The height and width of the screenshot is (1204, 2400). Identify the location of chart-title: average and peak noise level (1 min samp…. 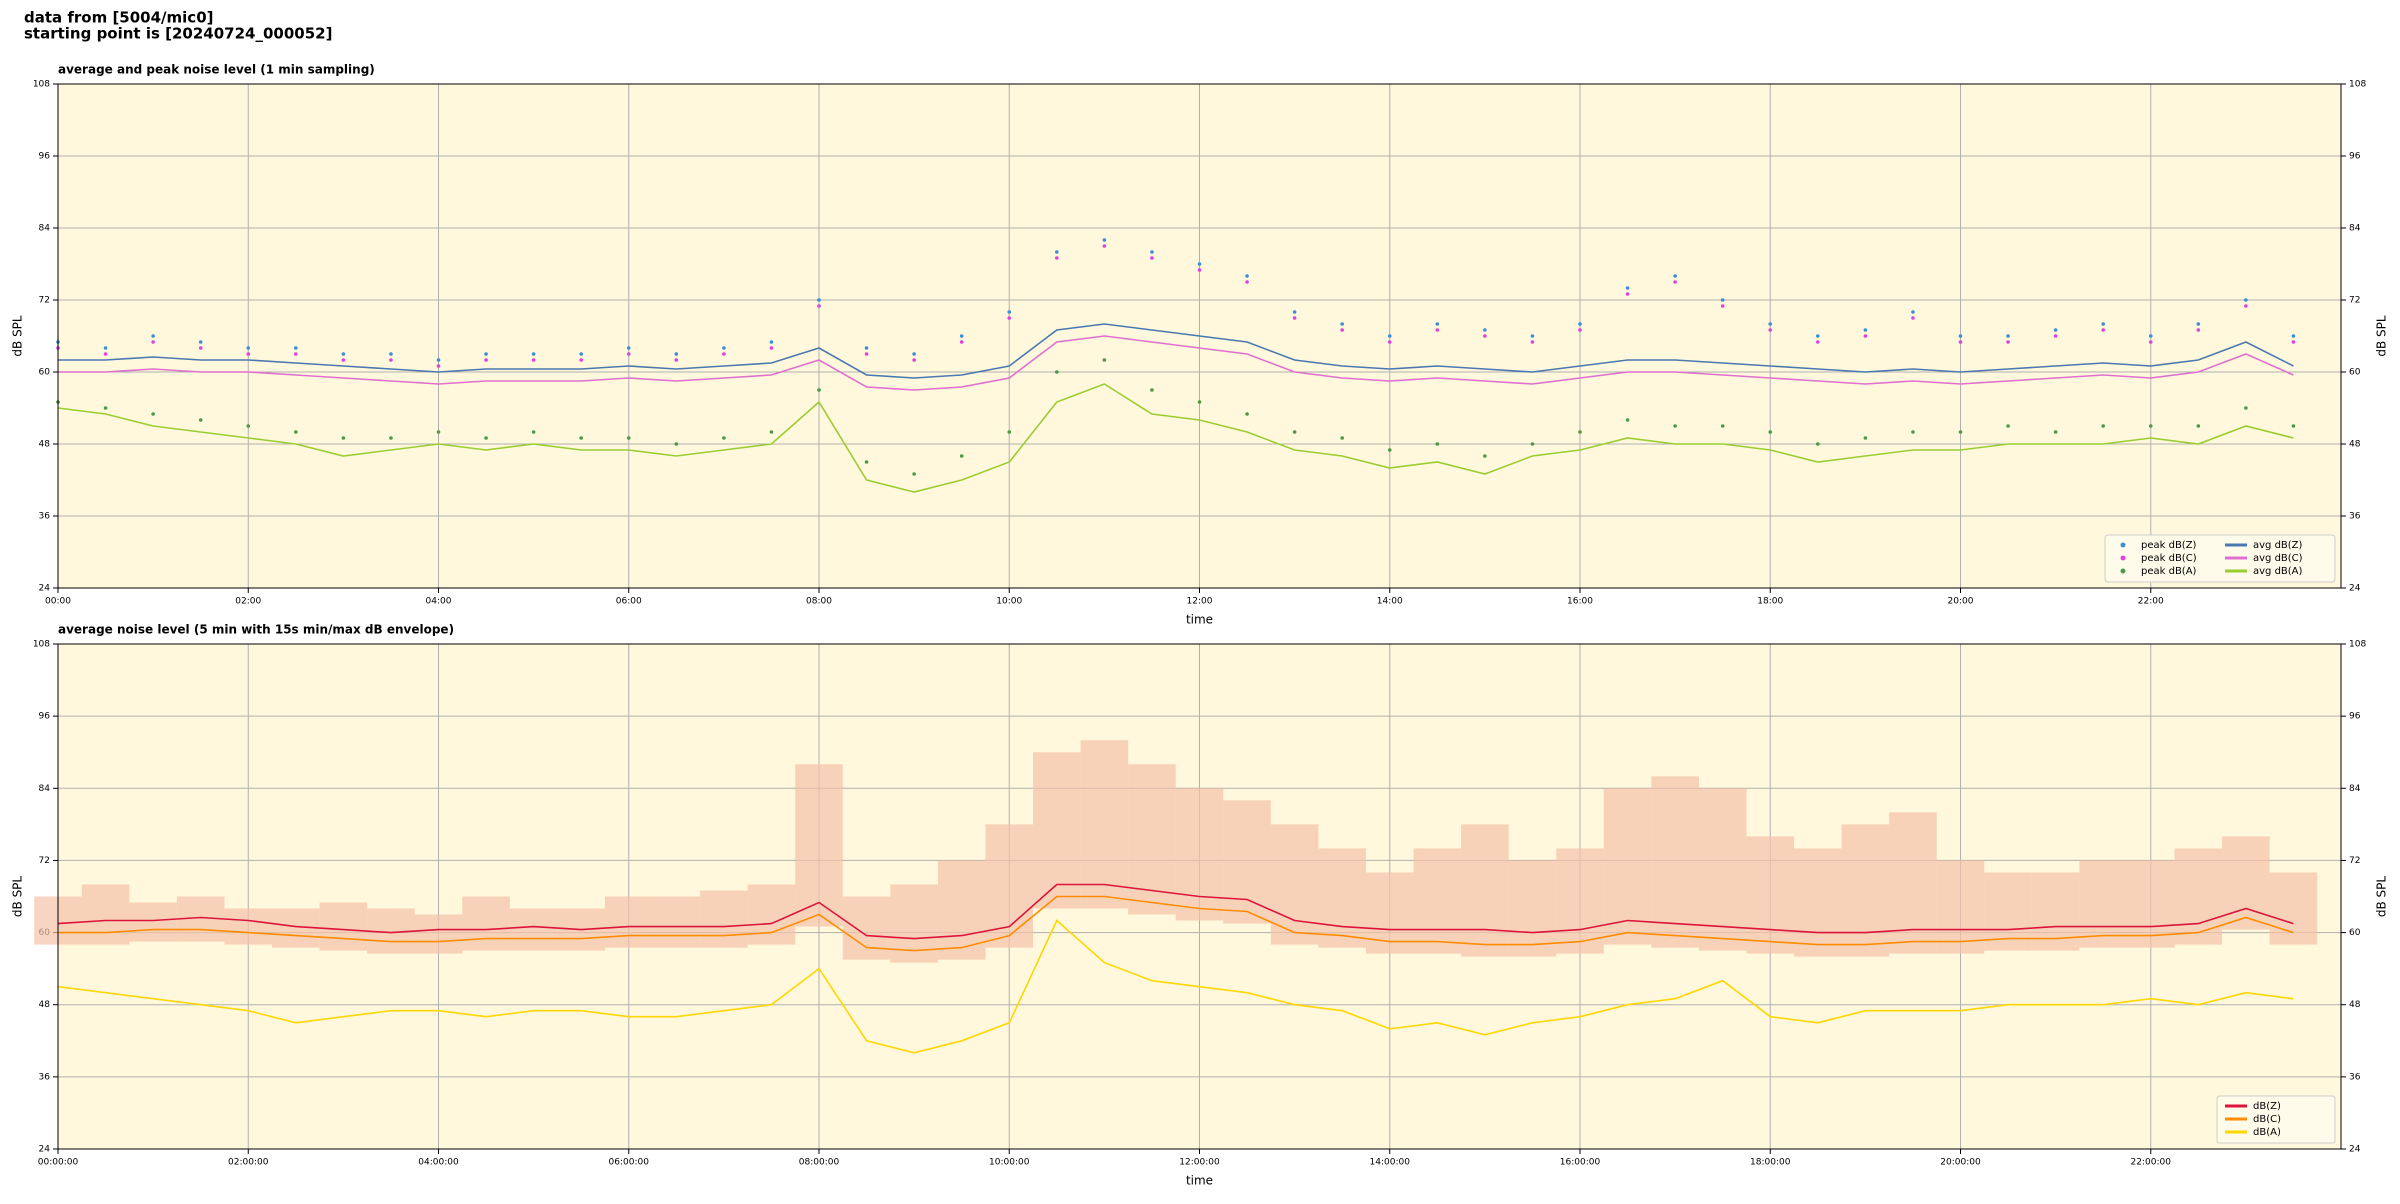
(216, 70).